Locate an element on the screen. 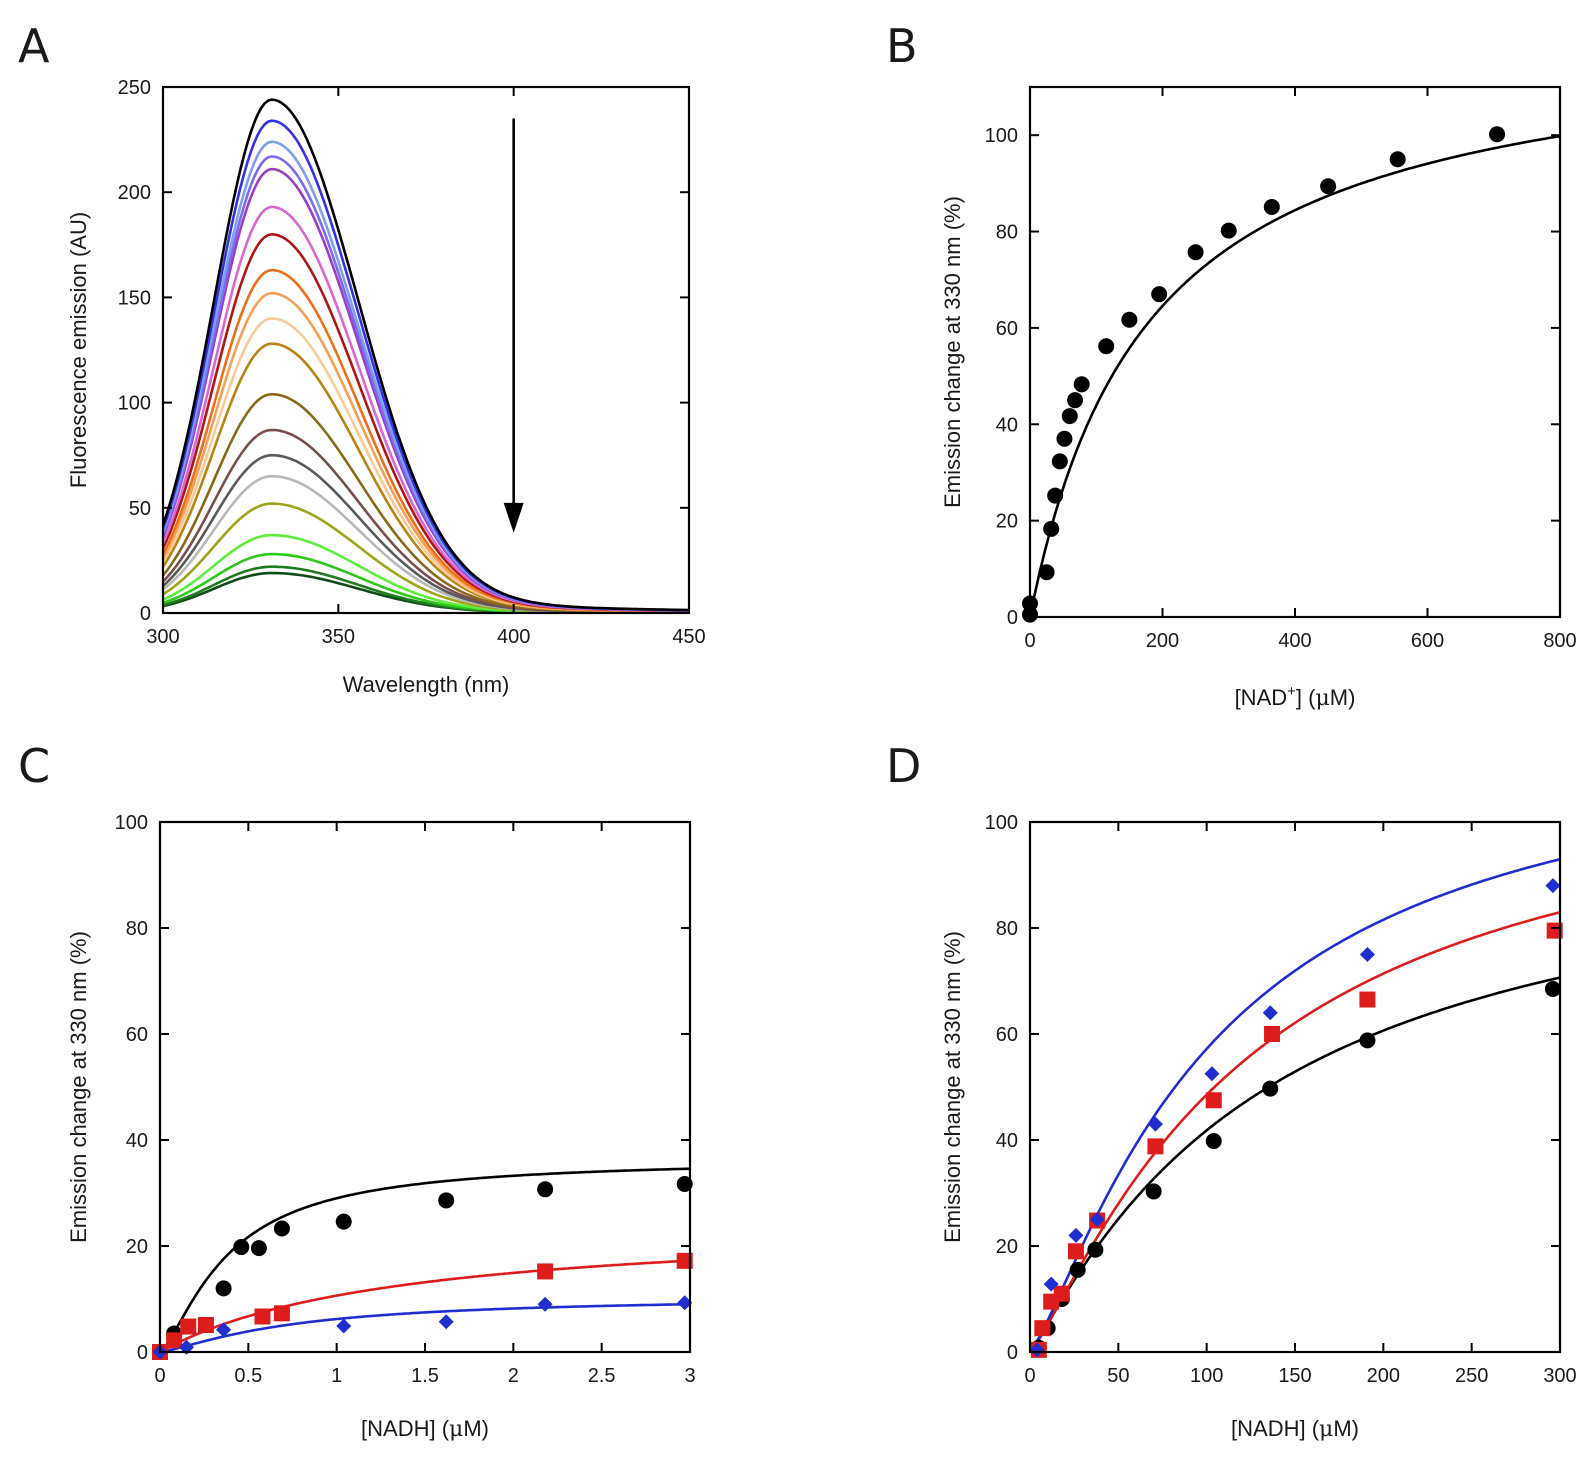 The image size is (1593, 1457). panel-d-x-axis-title-part: [NADH] ( is located at coordinates (1275, 1428).